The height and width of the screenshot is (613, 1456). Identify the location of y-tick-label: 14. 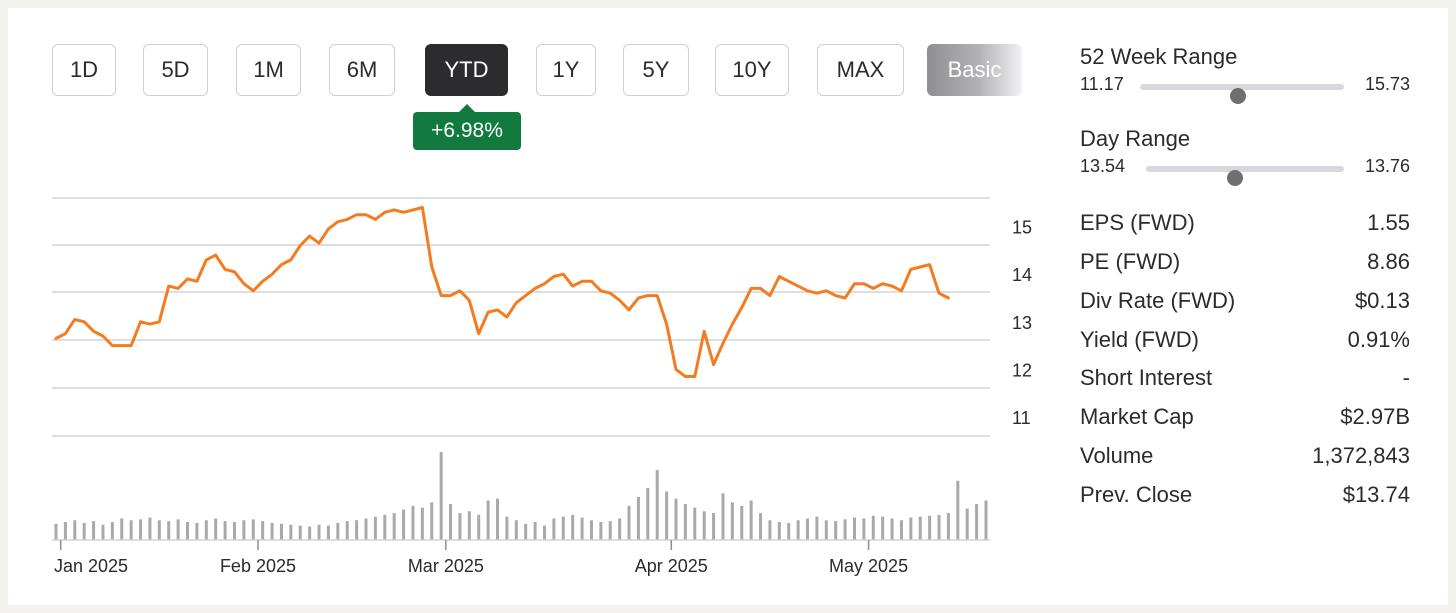
(1022, 275).